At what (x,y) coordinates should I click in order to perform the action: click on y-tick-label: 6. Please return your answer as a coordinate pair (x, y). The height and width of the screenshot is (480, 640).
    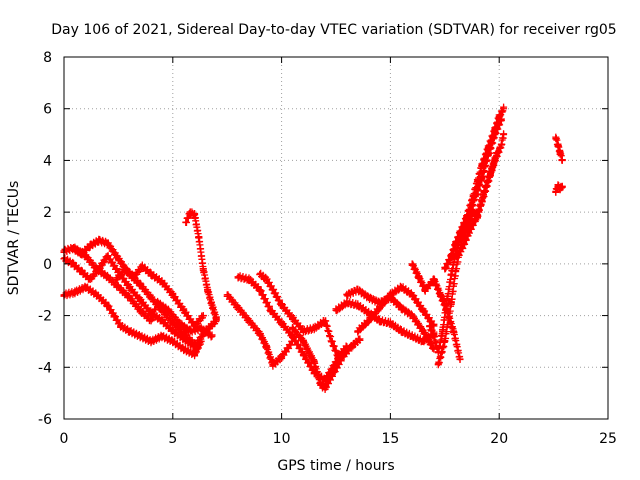
    Looking at the image, I should click on (47, 110).